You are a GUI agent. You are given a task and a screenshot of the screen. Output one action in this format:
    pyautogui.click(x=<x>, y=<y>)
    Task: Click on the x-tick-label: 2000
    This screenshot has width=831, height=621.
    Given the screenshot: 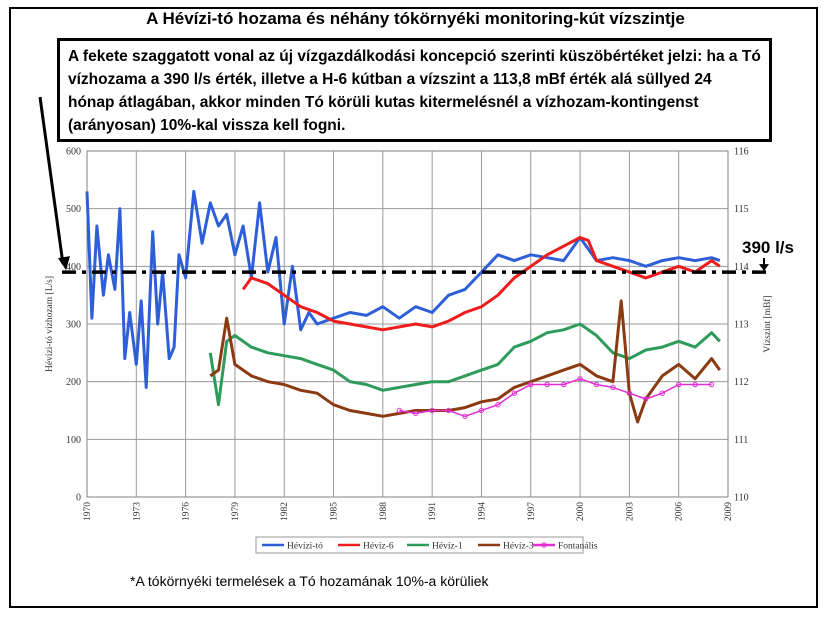 What is the action you would take?
    pyautogui.click(x=581, y=511)
    